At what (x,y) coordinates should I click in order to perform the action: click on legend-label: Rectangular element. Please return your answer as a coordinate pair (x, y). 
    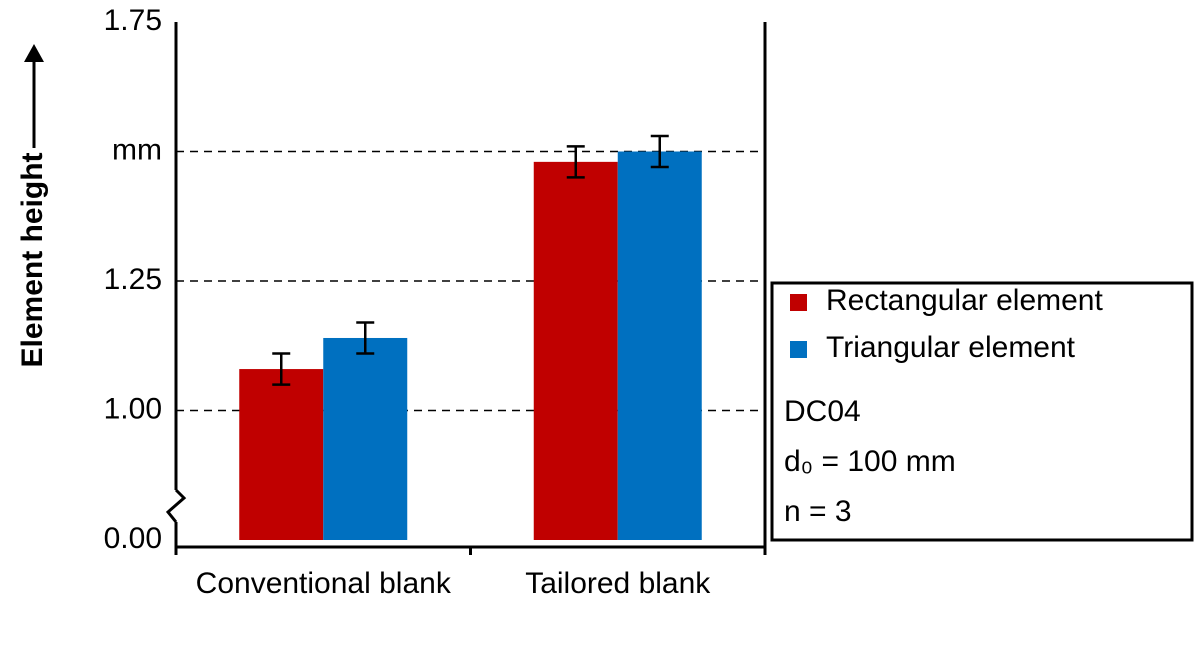
    Looking at the image, I should click on (964, 300).